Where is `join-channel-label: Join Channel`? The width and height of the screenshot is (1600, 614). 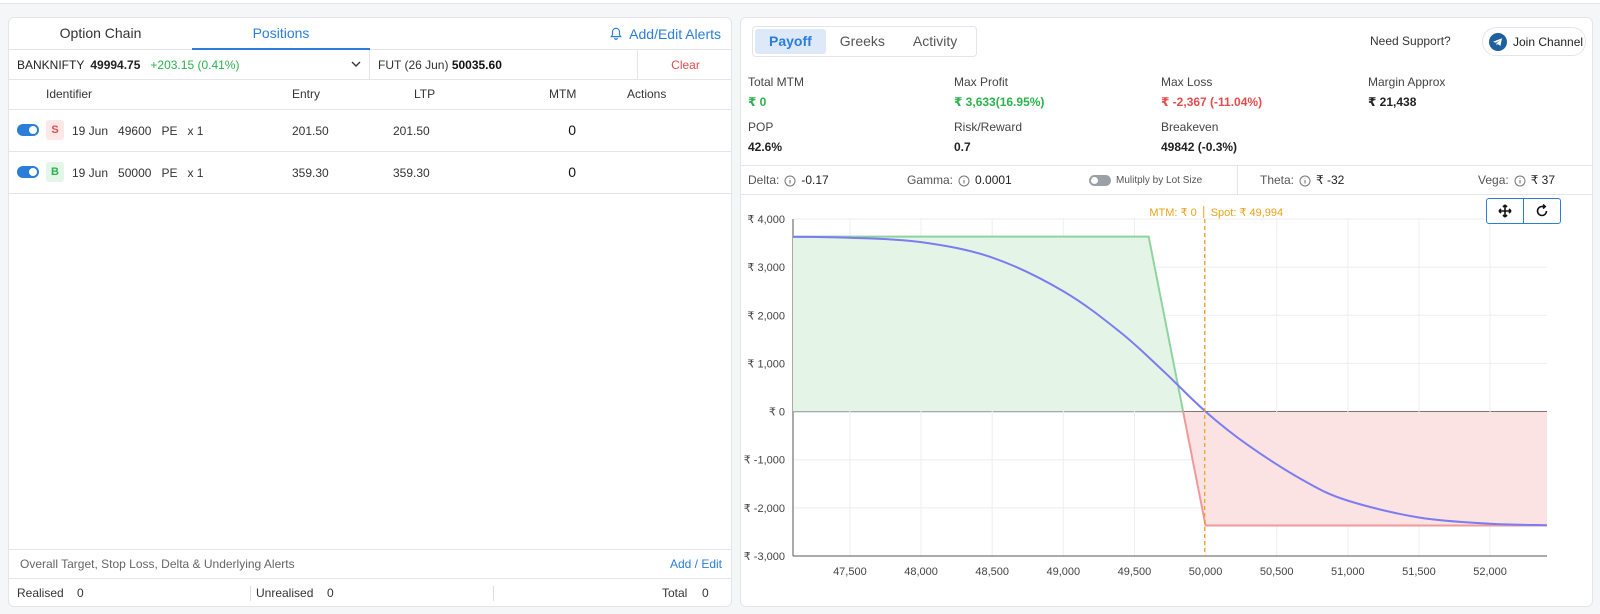 join-channel-label: Join Channel is located at coordinates (1548, 41).